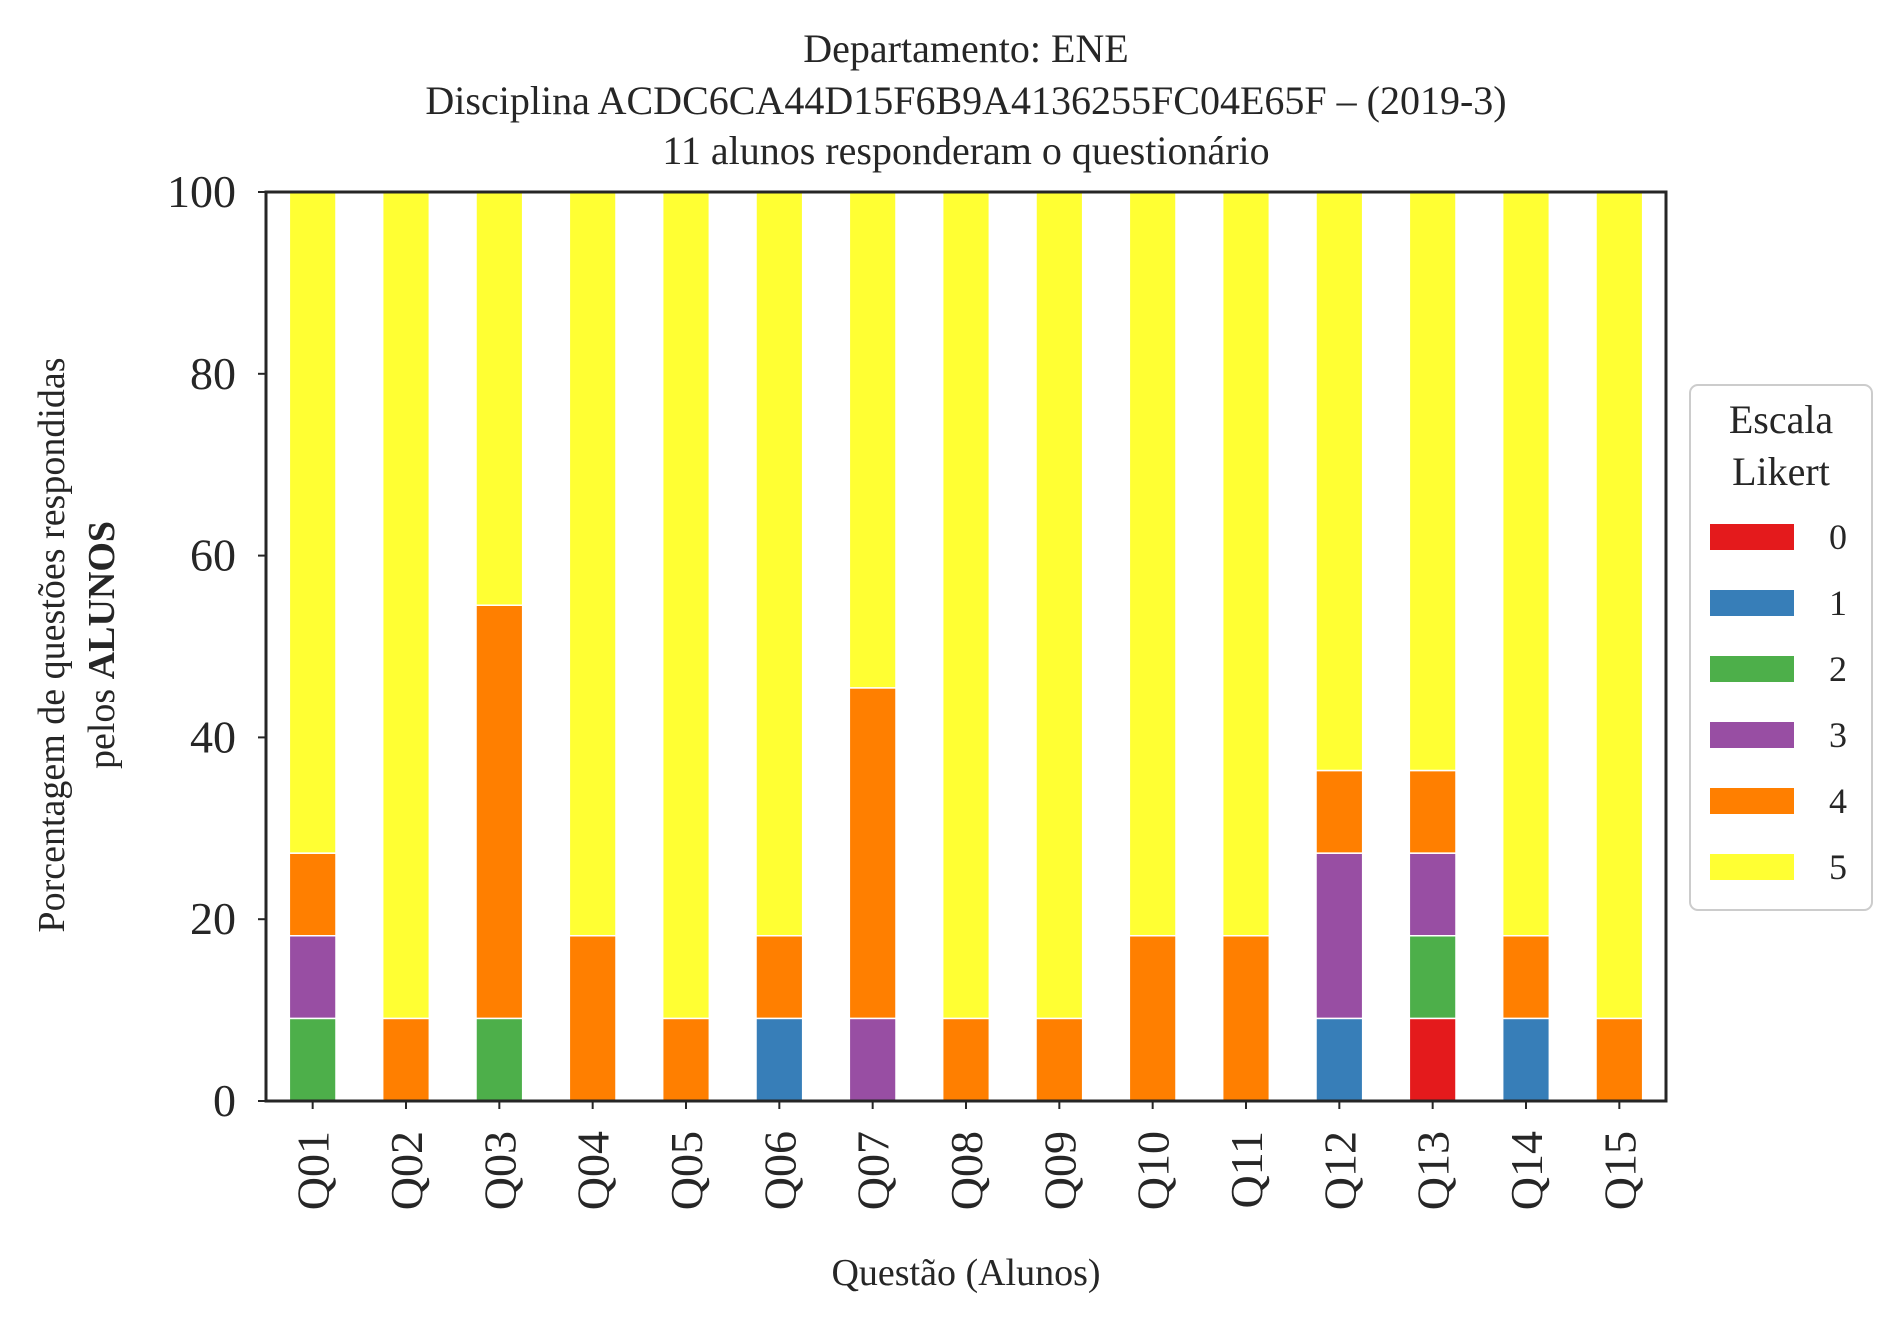 This screenshot has height=1323, width=1892. What do you see at coordinates (1781, 471) in the screenshot?
I see `legend-title-line-2: Likert` at bounding box center [1781, 471].